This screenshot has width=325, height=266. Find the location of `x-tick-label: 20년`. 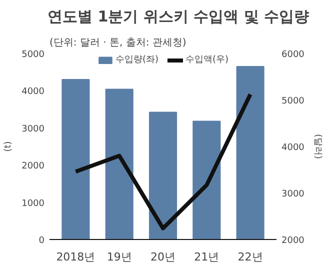

x-tick-label: 20년 is located at coordinates (163, 257).